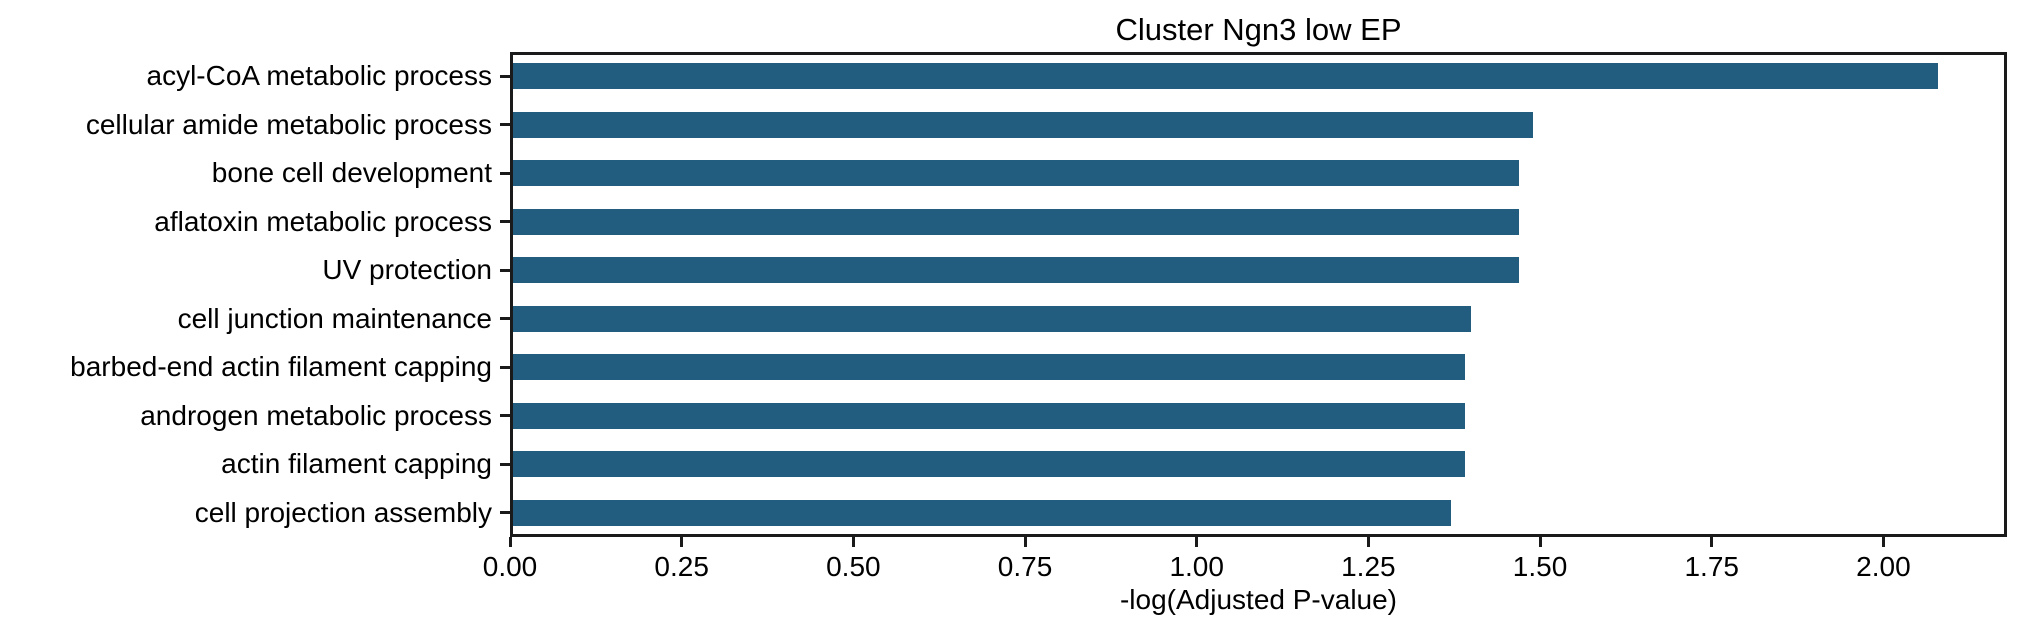  What do you see at coordinates (316, 415) in the screenshot?
I see `y-tick-label: androgen metabolic process` at bounding box center [316, 415].